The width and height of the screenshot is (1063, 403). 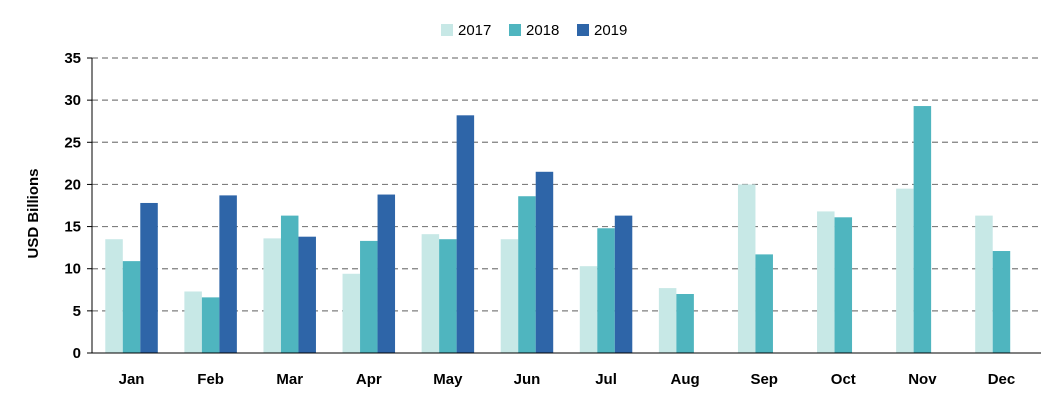 I want to click on bar-2018-Aug, so click(x=685, y=323).